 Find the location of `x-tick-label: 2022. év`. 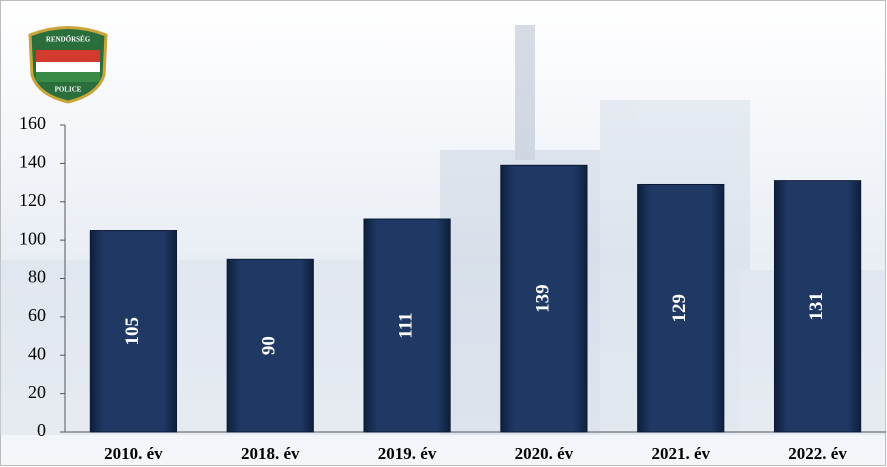

x-tick-label: 2022. év is located at coordinates (817, 453).